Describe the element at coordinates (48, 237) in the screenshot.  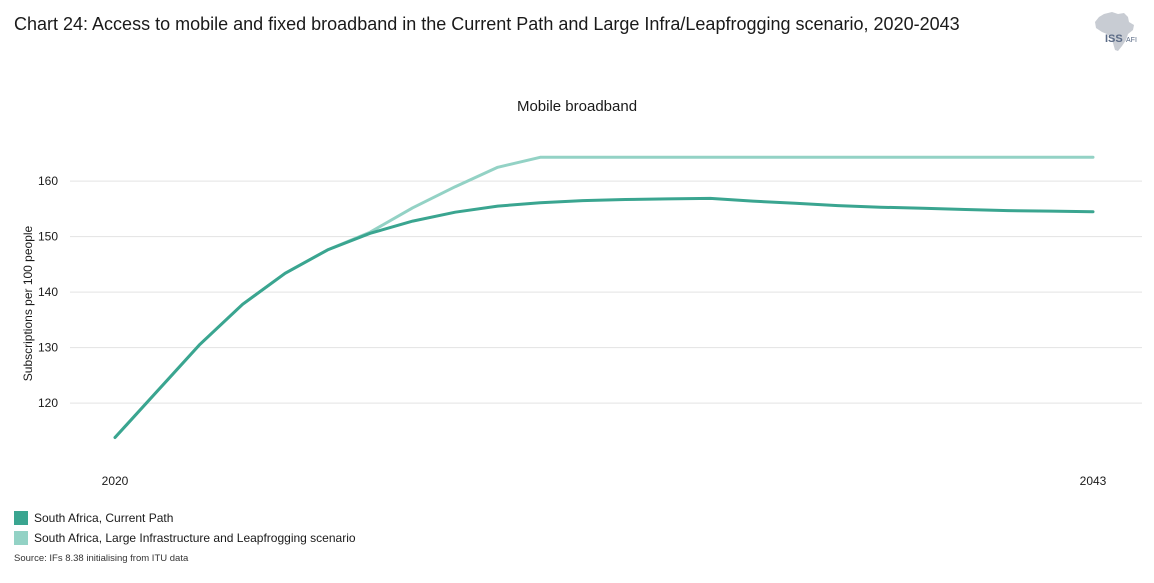
I see `y-tick-label: 150` at that location.